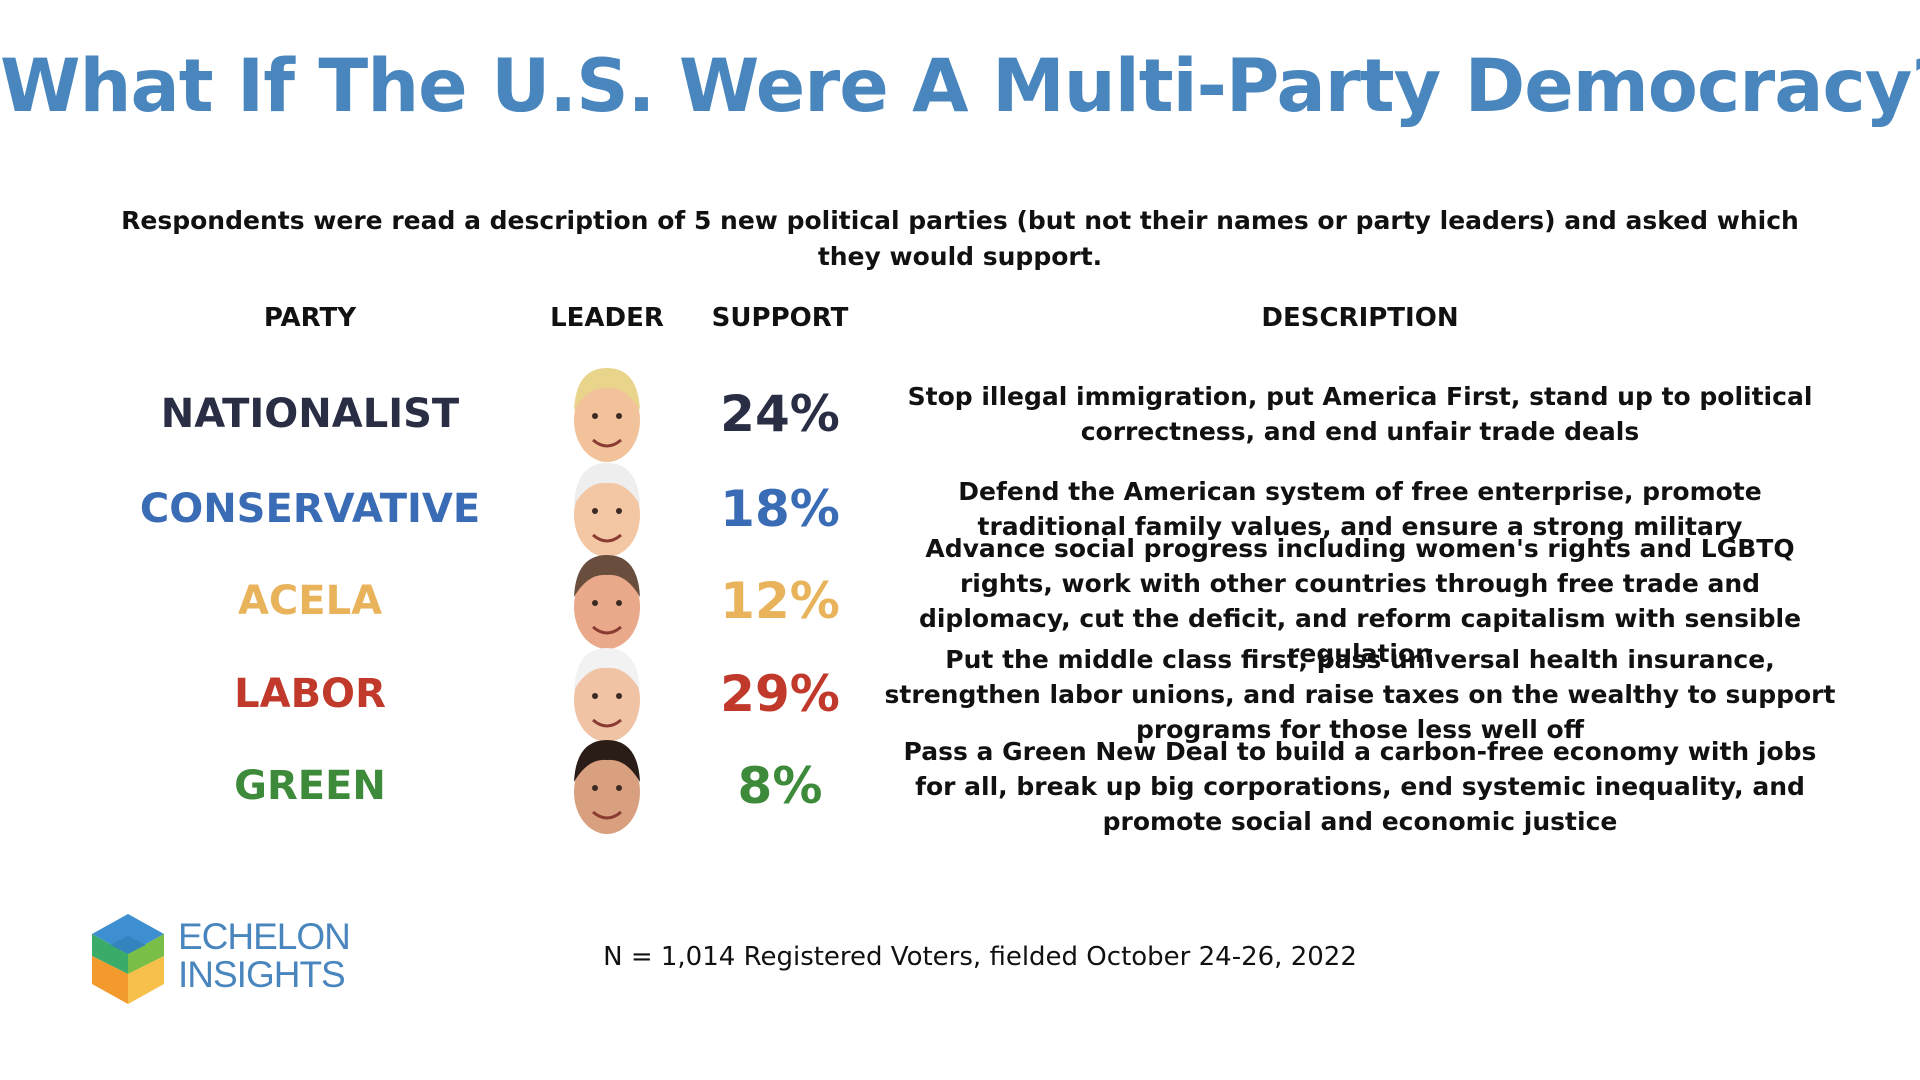 This screenshot has height=1080, width=1920. What do you see at coordinates (780, 786) in the screenshot?
I see `support-value: 8%` at bounding box center [780, 786].